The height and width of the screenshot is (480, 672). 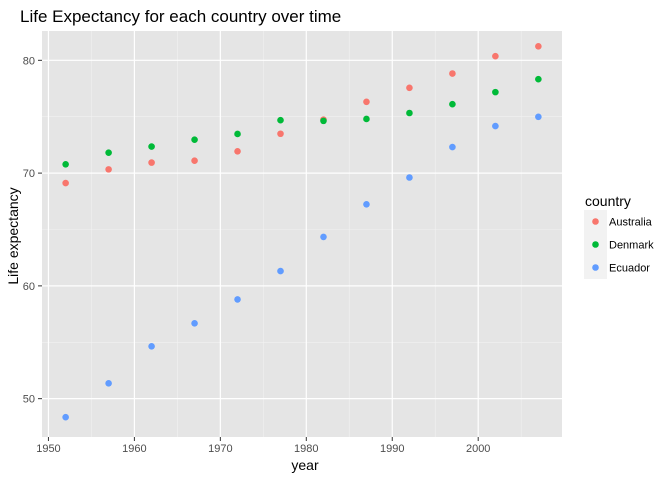 I want to click on x-tick-label: 1960, so click(x=134, y=449).